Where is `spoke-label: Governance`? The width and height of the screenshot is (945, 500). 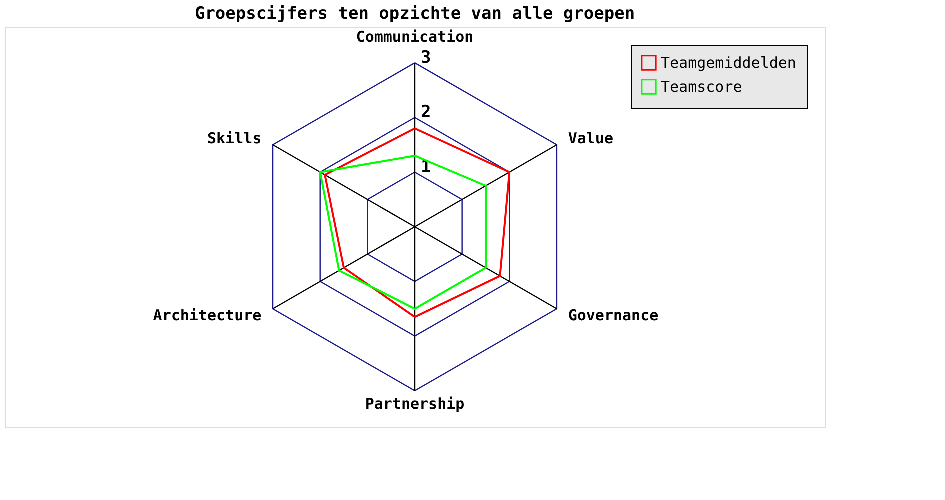 spoke-label: Governance is located at coordinates (613, 315).